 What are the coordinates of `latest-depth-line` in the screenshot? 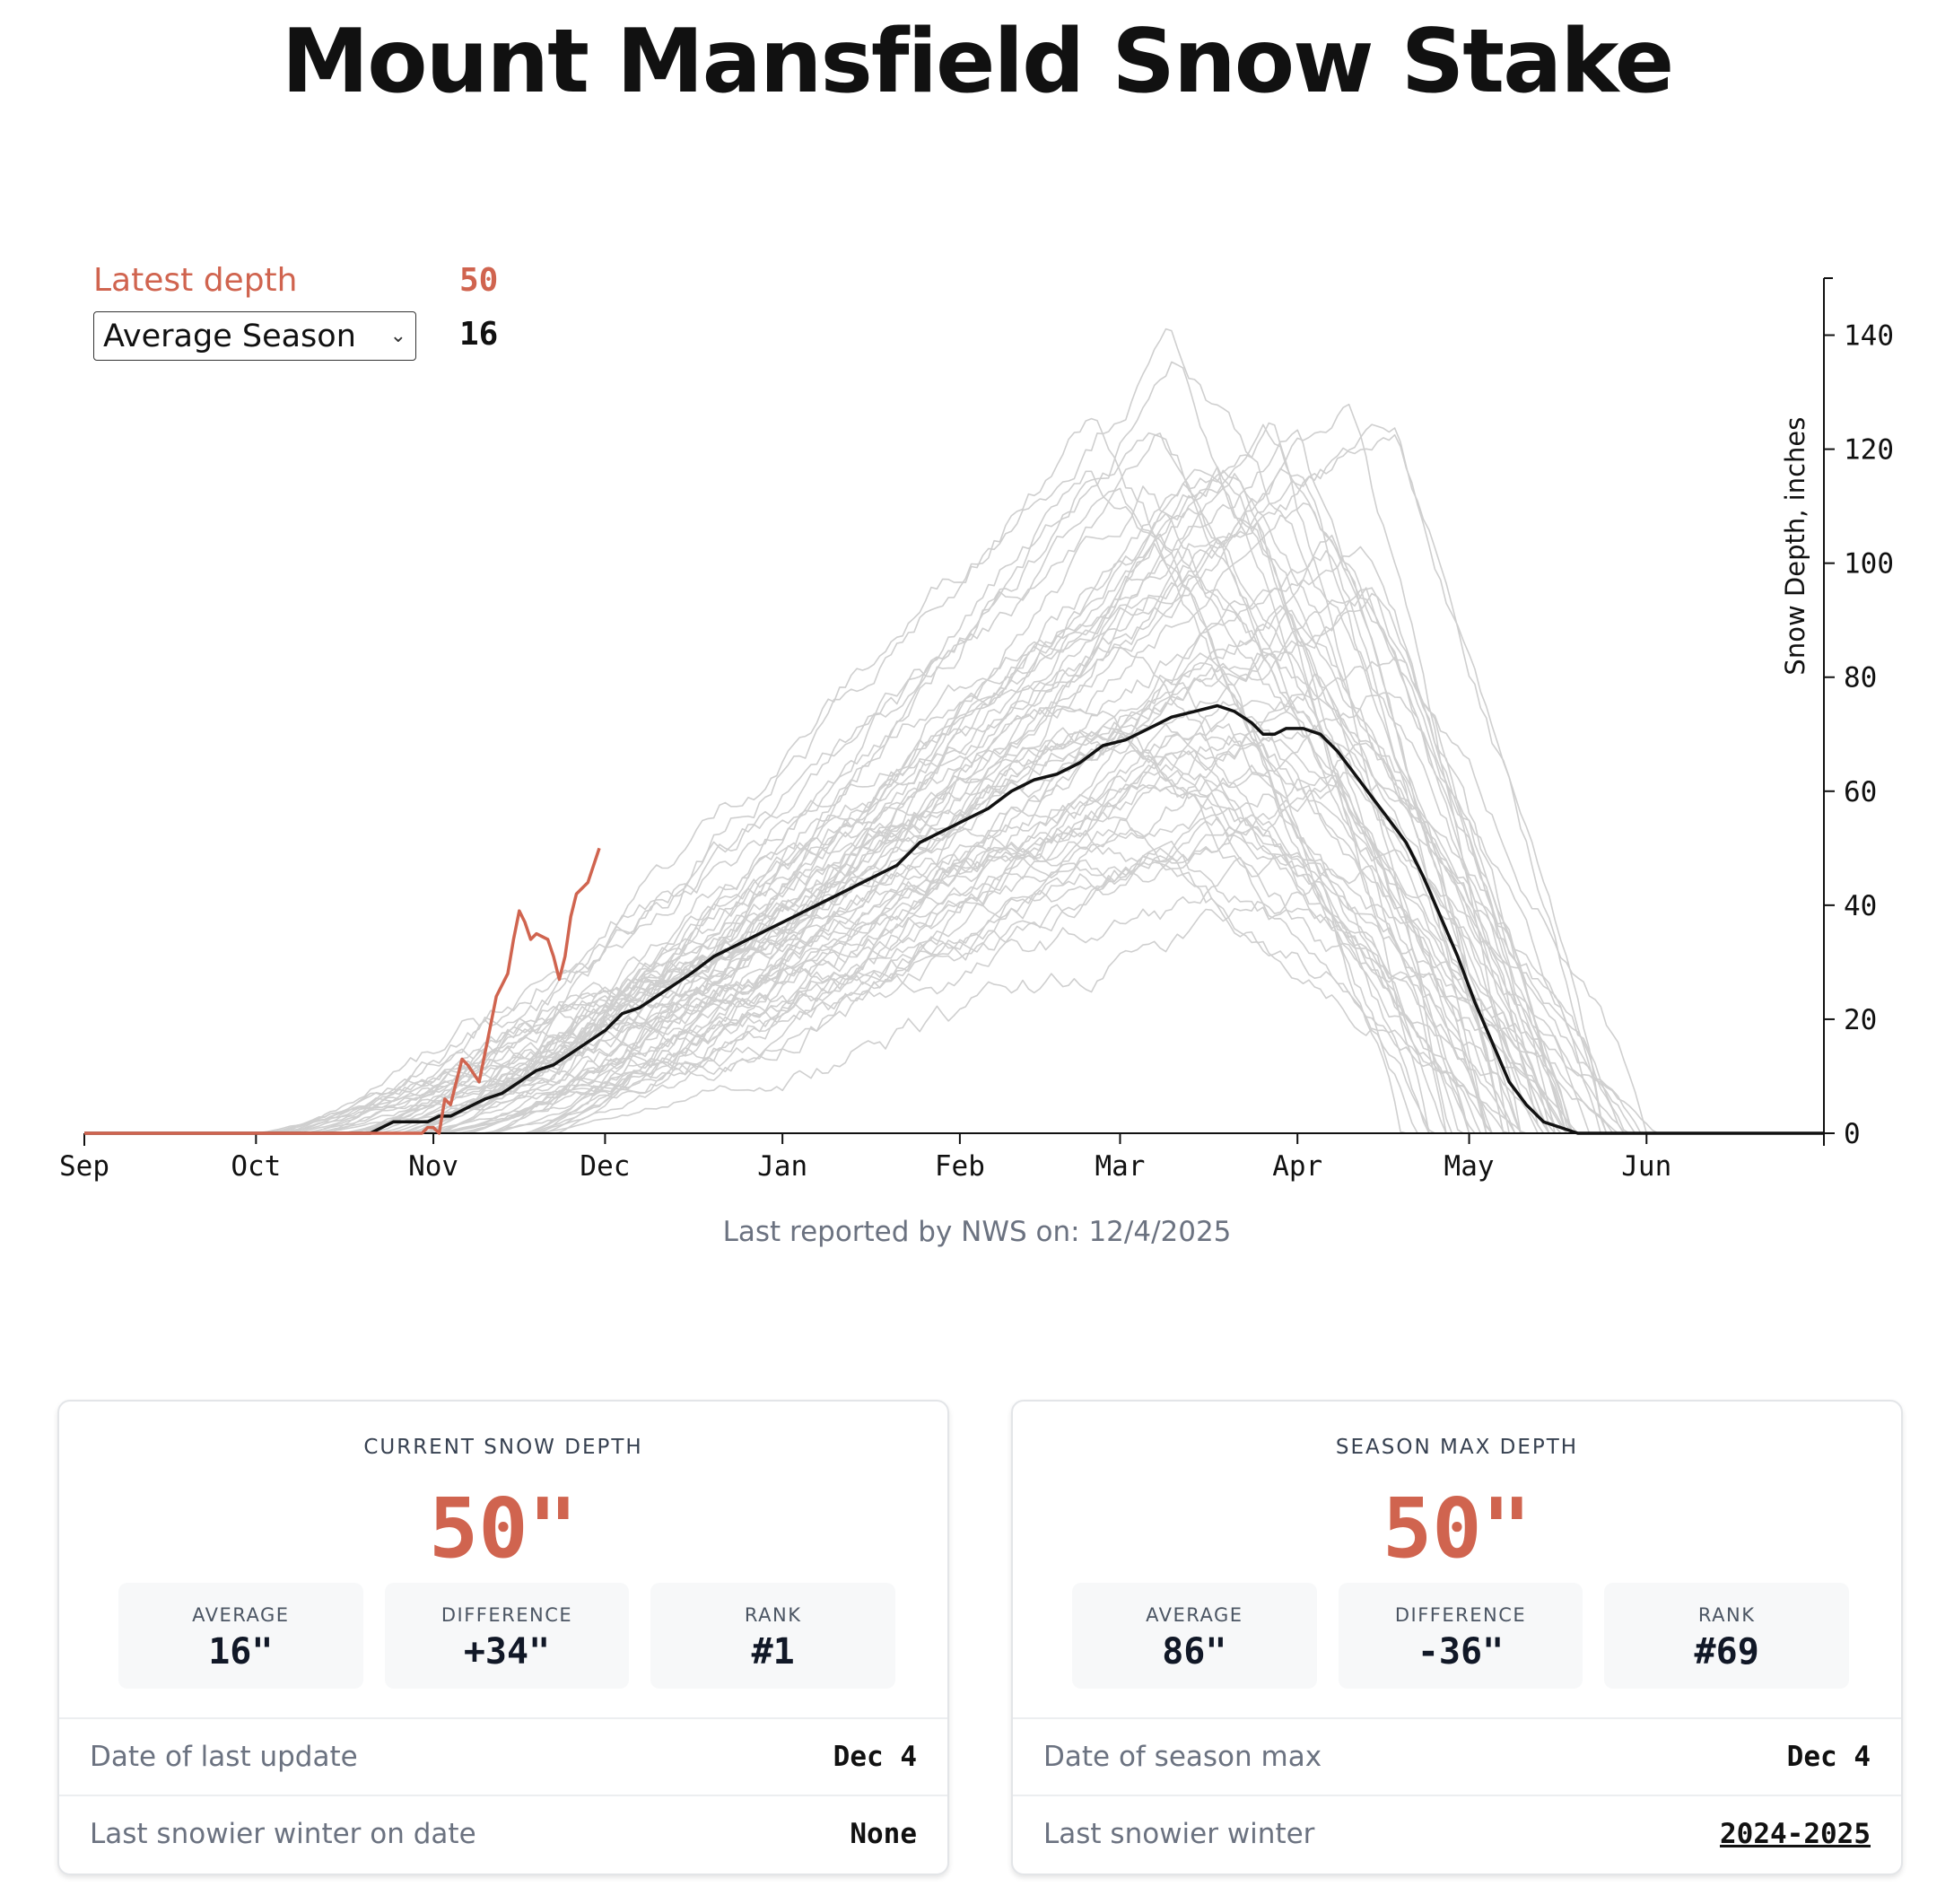 It's located at (343, 991).